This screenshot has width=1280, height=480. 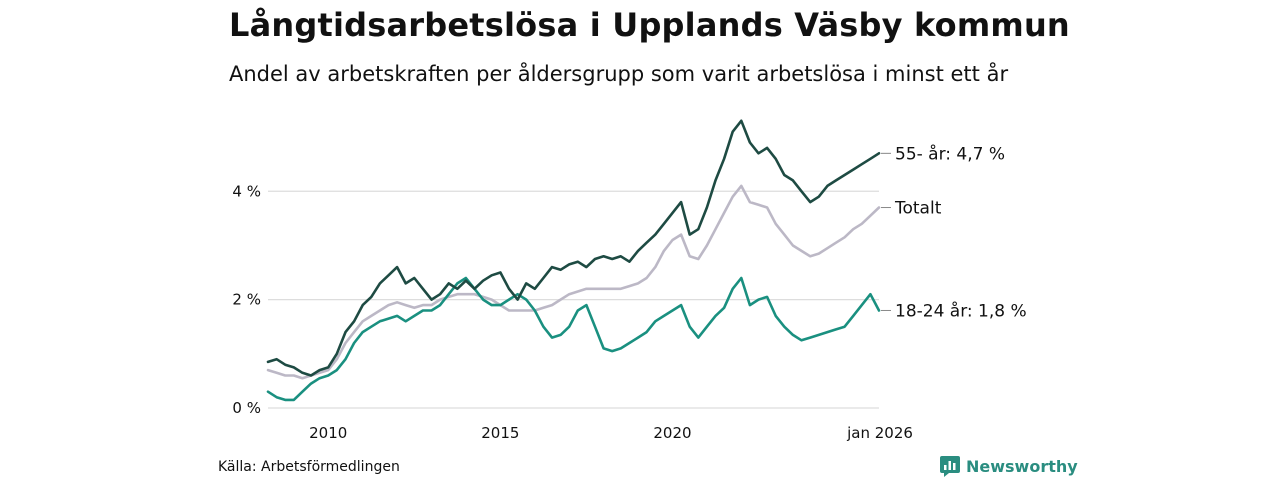 I want to click on newsworthy-logo-icon, so click(x=950, y=466).